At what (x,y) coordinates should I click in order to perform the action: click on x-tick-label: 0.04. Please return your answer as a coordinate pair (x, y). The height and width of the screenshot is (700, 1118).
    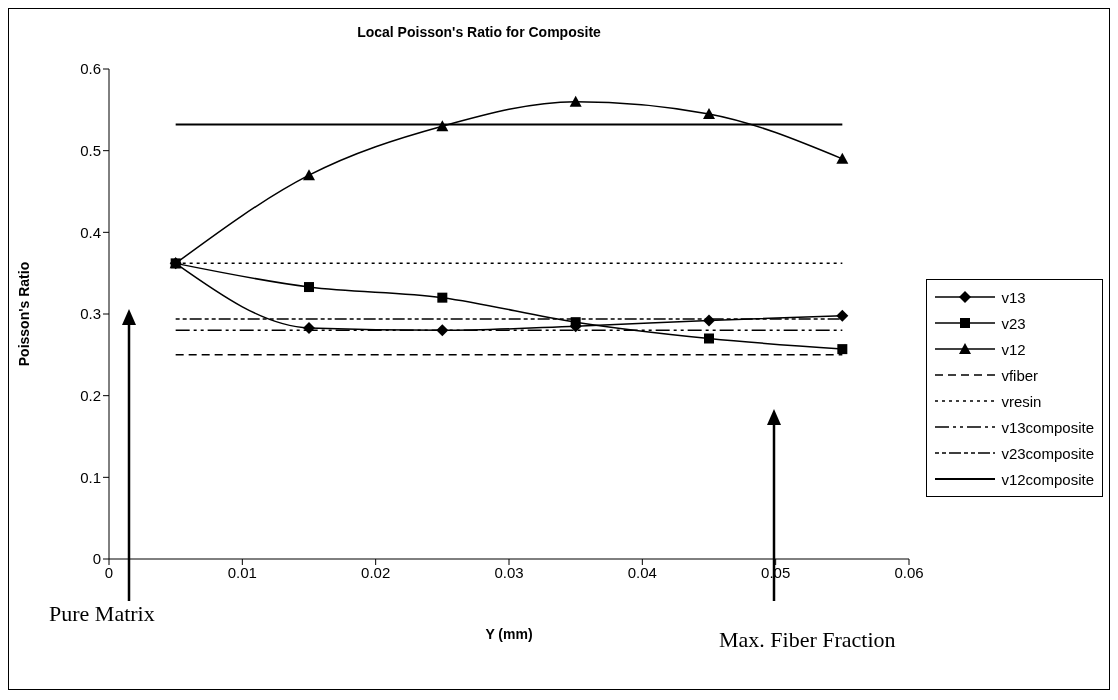
    Looking at the image, I should click on (642, 572).